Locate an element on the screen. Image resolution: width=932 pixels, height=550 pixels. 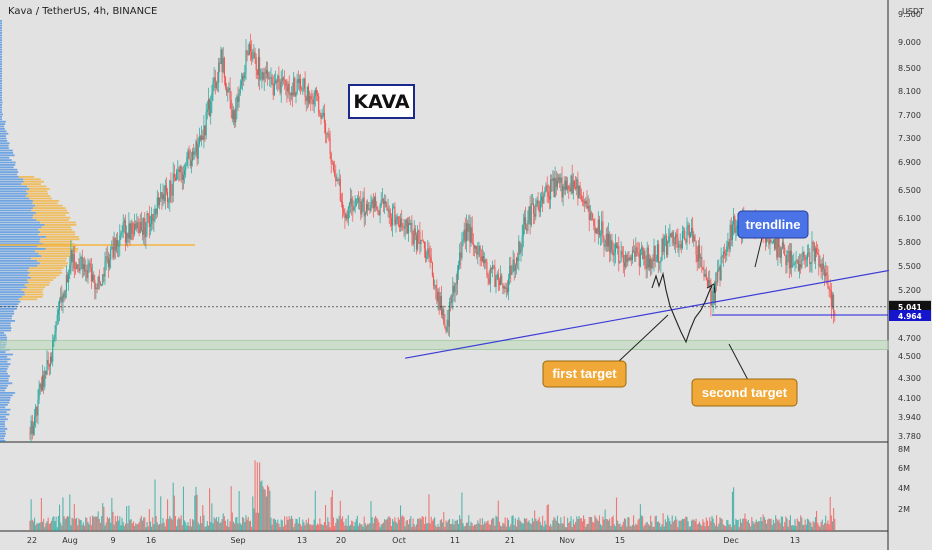
kava-label-box: KAVA is located at coordinates (381, 101).